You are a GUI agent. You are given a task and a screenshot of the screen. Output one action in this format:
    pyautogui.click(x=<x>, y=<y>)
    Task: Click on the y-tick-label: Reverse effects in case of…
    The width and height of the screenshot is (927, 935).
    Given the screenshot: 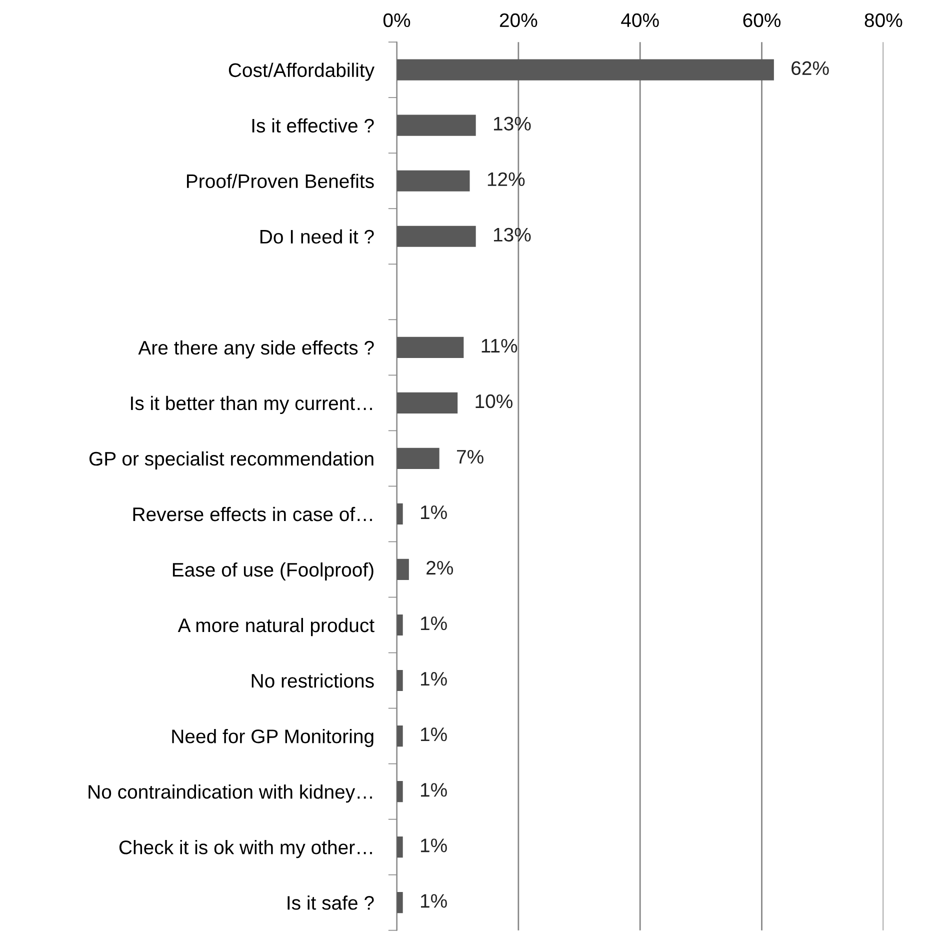 What is the action you would take?
    pyautogui.click(x=252, y=514)
    